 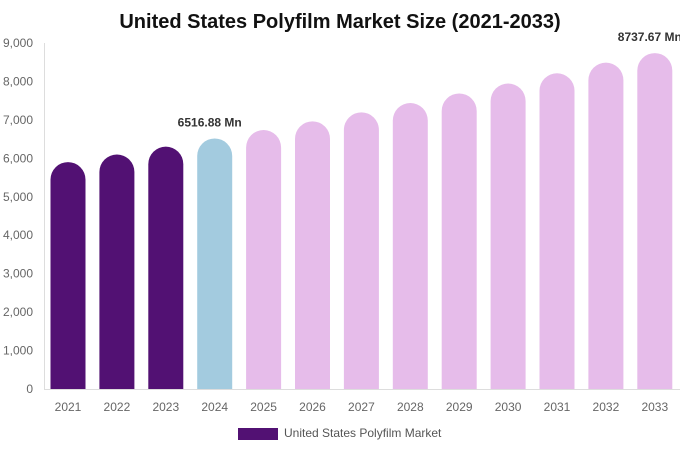 I want to click on y-tick-label: 5,000, so click(x=18, y=197).